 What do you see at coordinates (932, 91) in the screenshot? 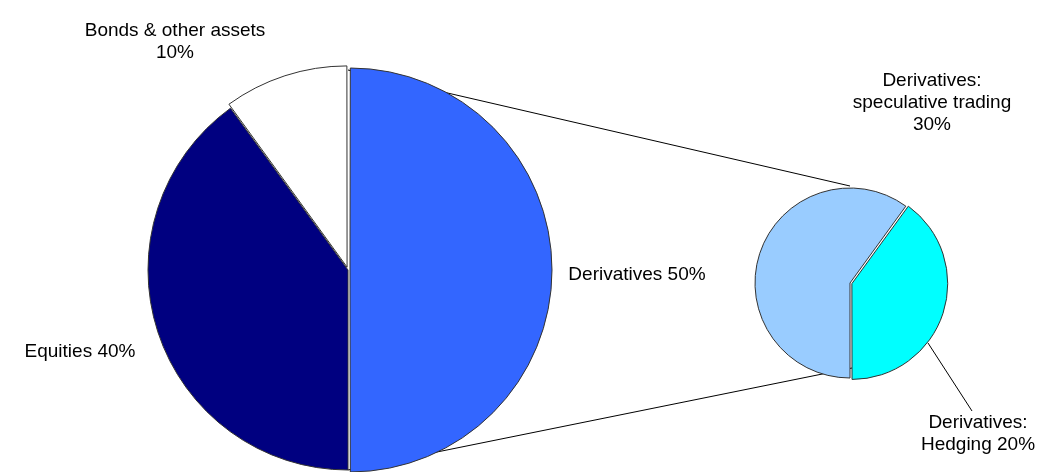
I see `slice-label: Derivatives: speculative trading` at bounding box center [932, 91].